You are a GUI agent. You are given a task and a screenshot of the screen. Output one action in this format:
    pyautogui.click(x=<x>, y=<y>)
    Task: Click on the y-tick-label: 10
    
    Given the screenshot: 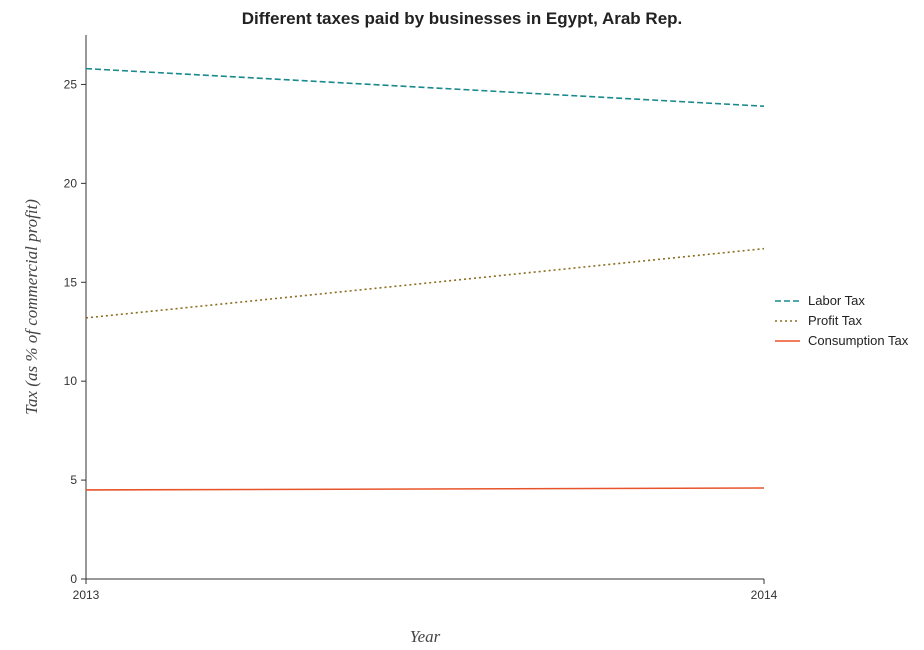 What is the action you would take?
    pyautogui.click(x=71, y=381)
    